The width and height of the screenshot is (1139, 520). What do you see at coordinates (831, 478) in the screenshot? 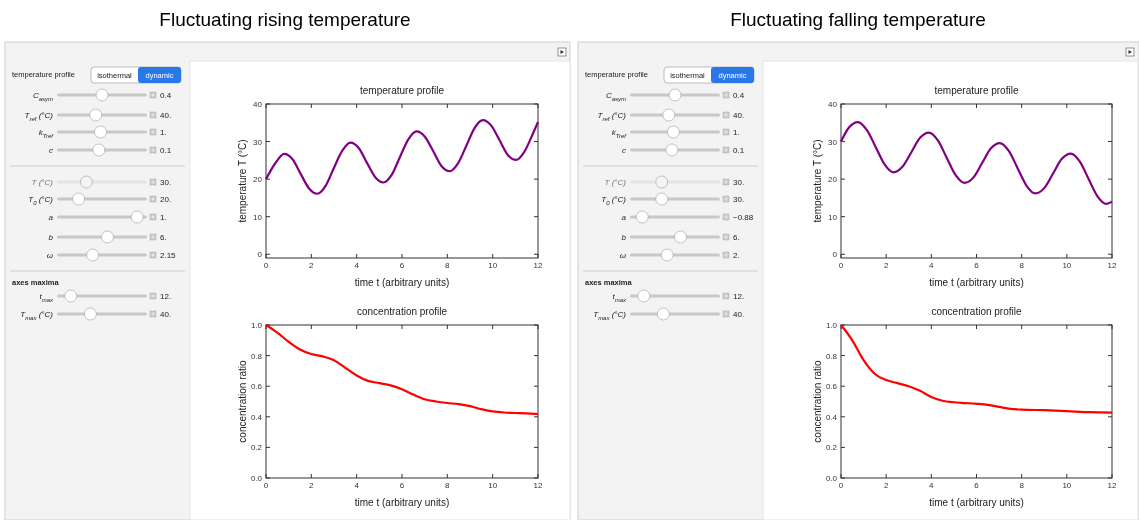
I see `y-tick-label: 0.0` at bounding box center [831, 478].